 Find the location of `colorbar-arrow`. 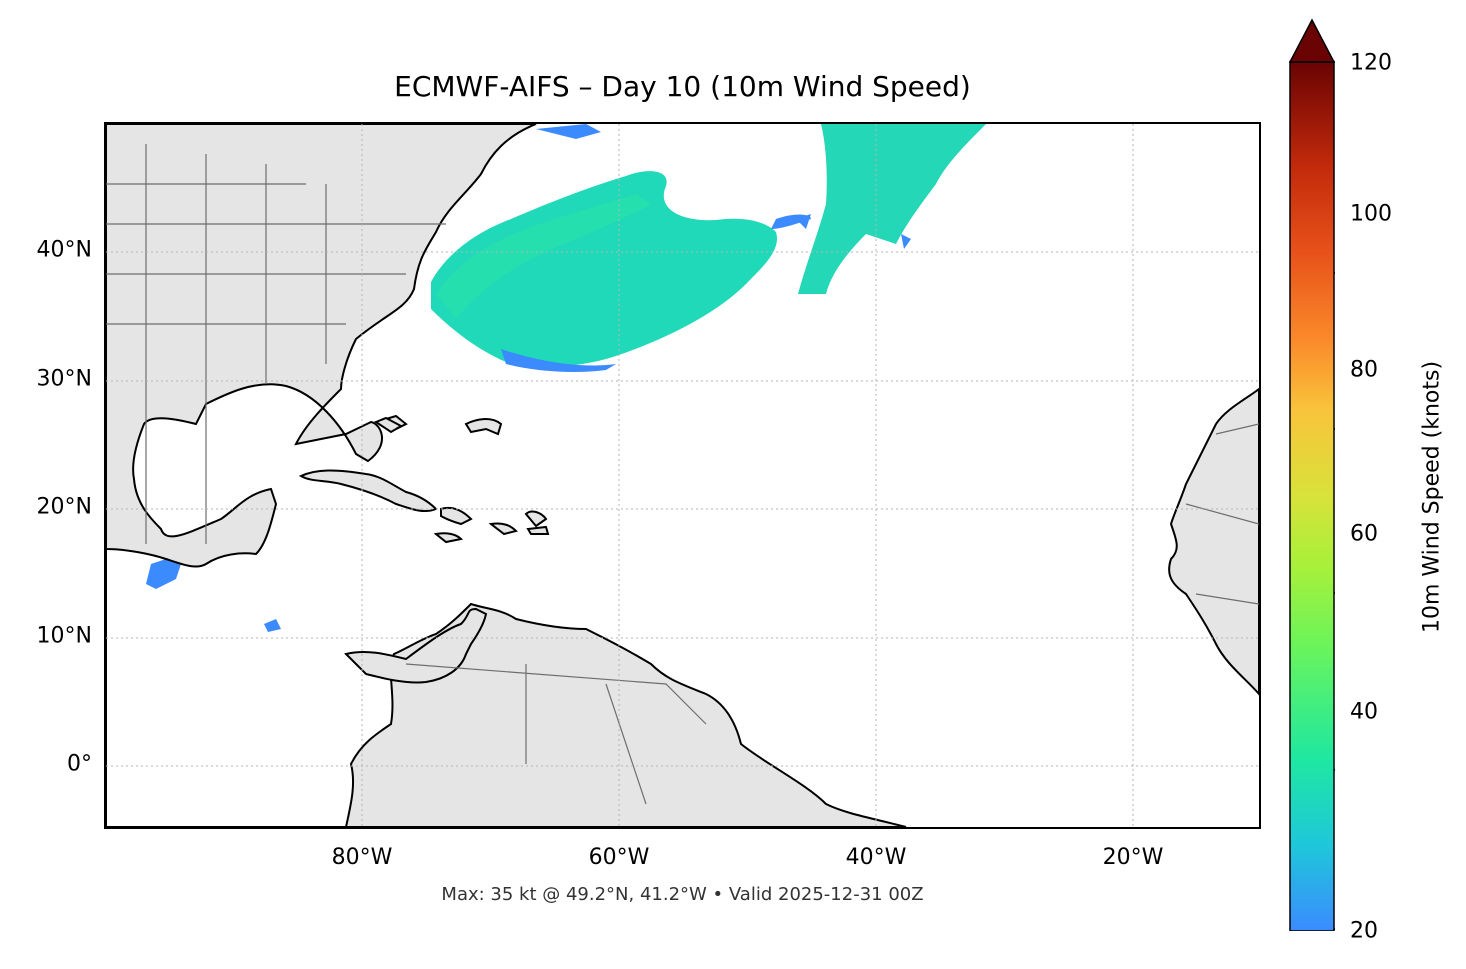

colorbar-arrow is located at coordinates (1312, 40).